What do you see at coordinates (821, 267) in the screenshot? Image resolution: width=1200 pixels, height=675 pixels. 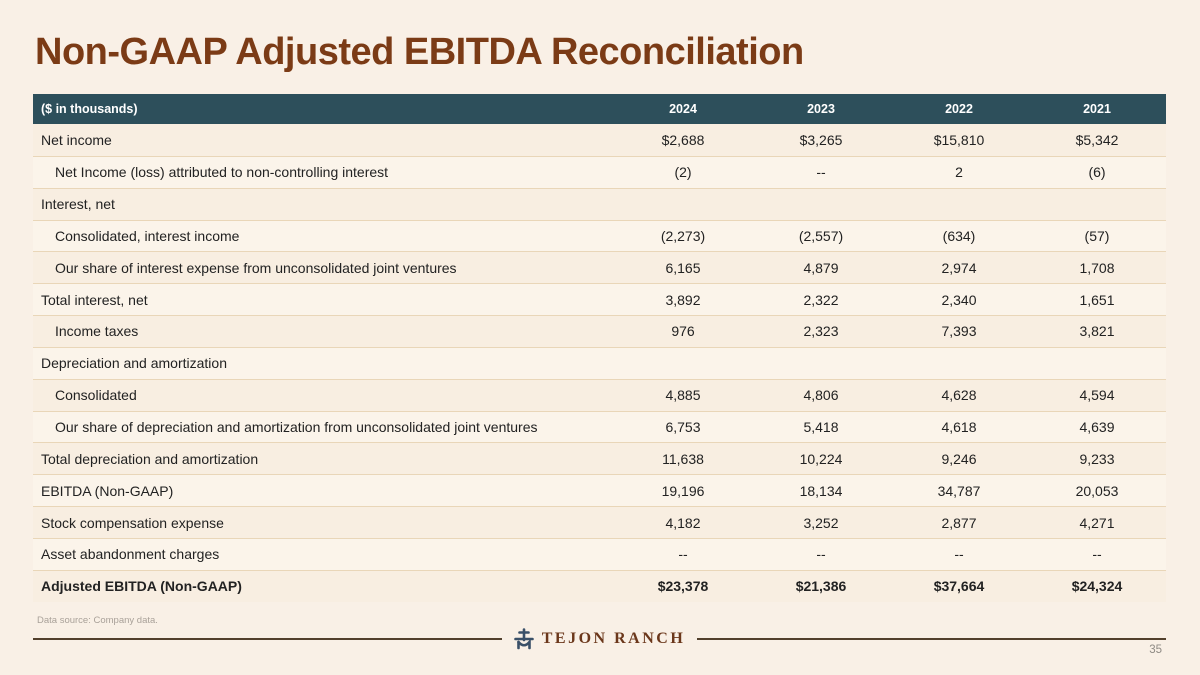 I see `cell-value: 4,879` at bounding box center [821, 267].